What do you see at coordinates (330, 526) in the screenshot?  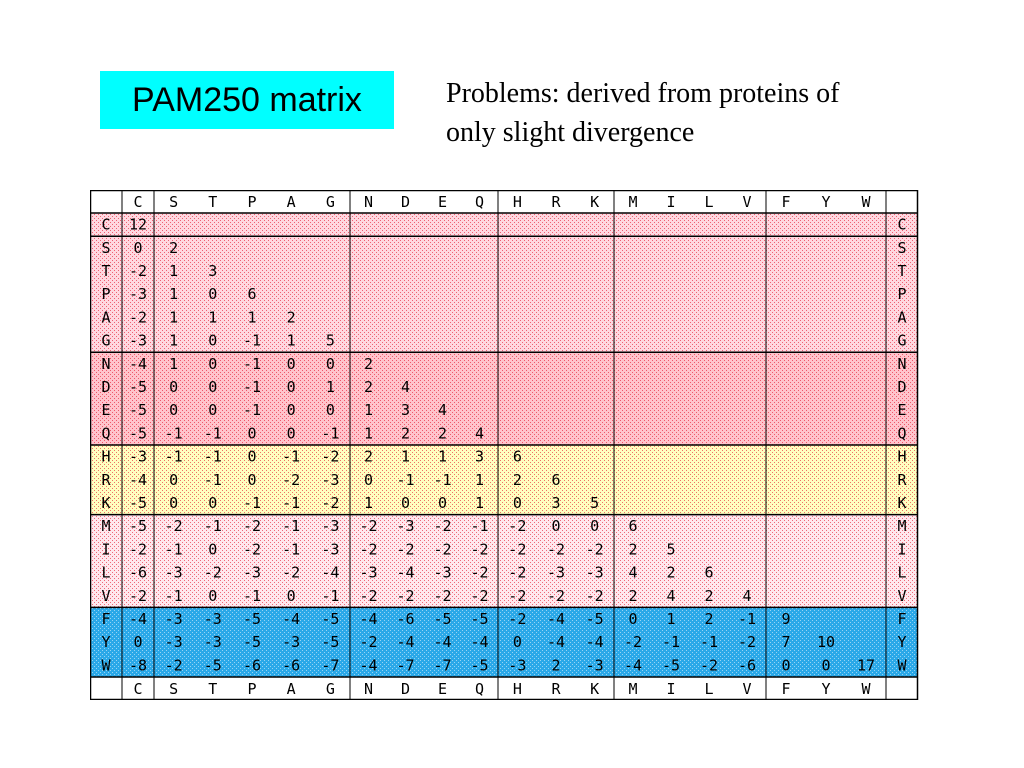 I see `score-M-G: -3` at bounding box center [330, 526].